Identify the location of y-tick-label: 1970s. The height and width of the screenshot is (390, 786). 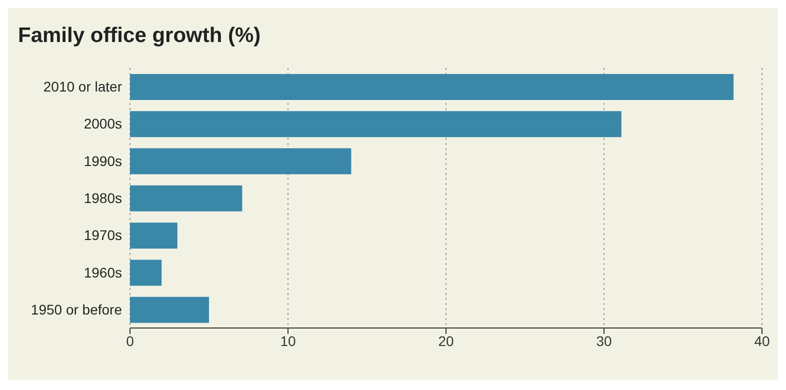
(103, 235).